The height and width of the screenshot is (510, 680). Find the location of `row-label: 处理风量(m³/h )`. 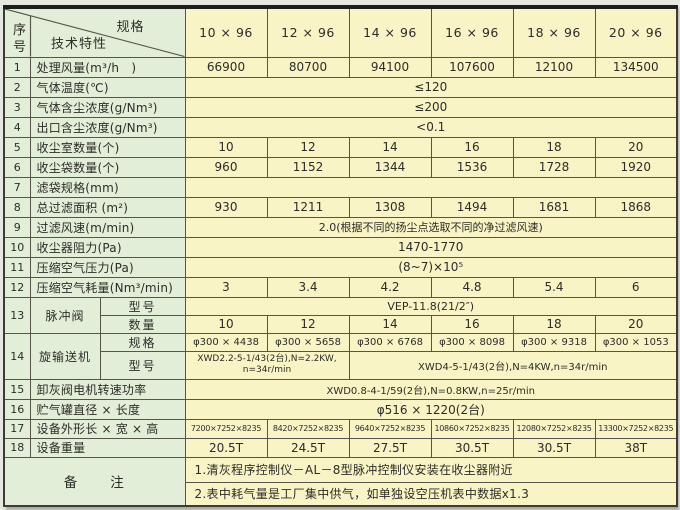

row-label: 处理风量(m³/h ) is located at coordinates (107, 67).